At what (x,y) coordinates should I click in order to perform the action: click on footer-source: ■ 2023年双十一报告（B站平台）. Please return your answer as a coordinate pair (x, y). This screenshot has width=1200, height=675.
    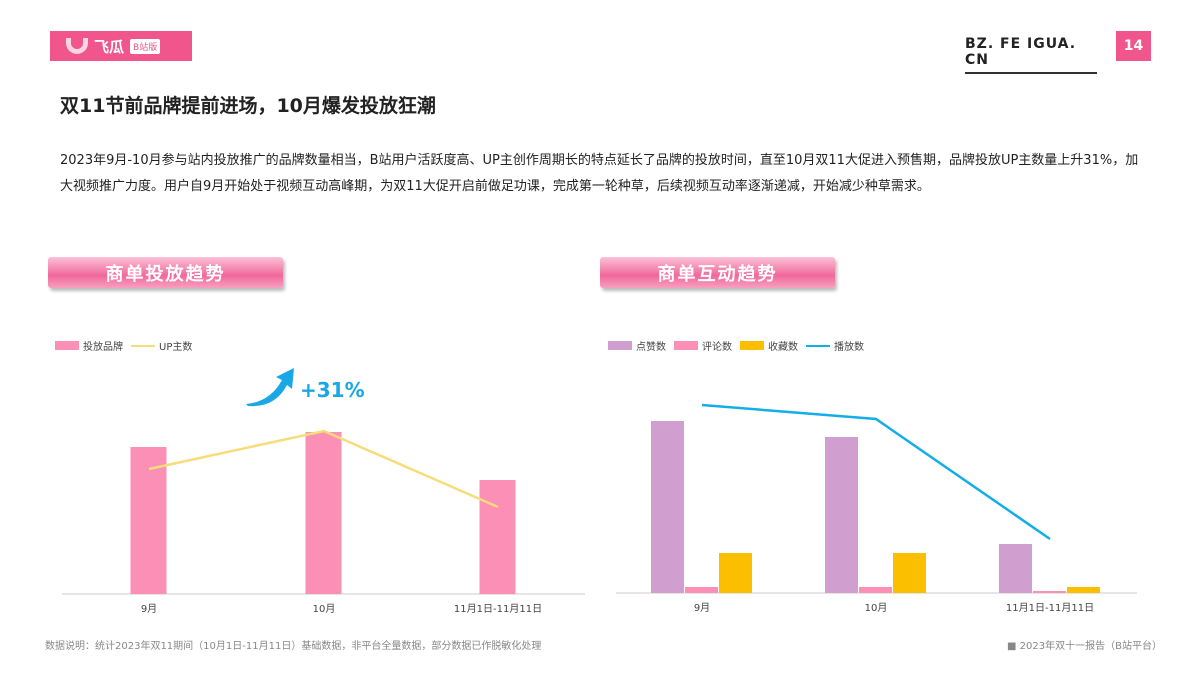
    Looking at the image, I should click on (1084, 646).